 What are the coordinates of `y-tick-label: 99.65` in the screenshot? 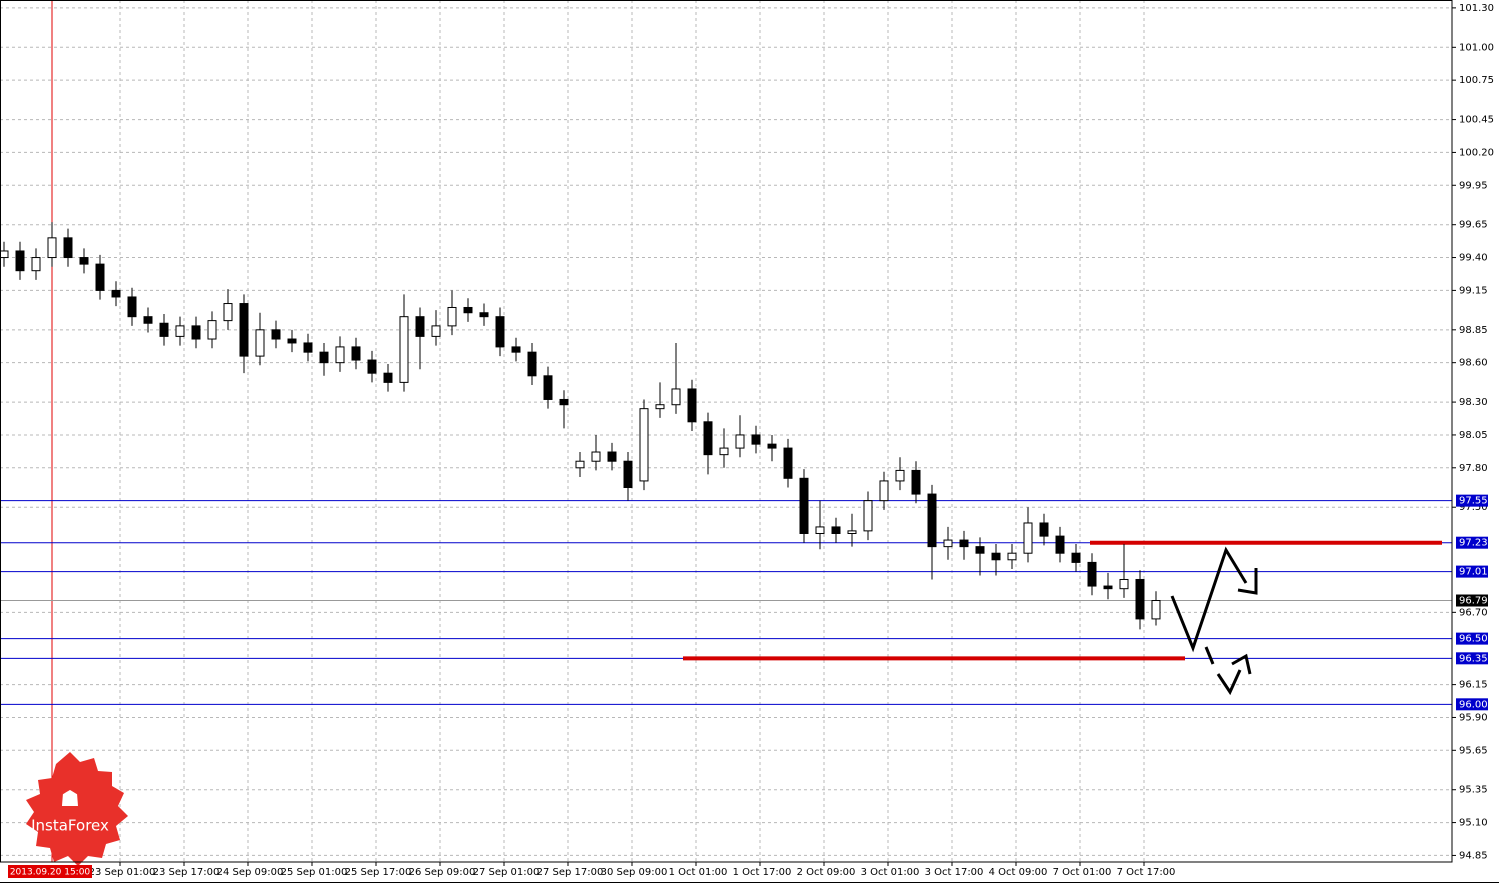 It's located at (1473, 225).